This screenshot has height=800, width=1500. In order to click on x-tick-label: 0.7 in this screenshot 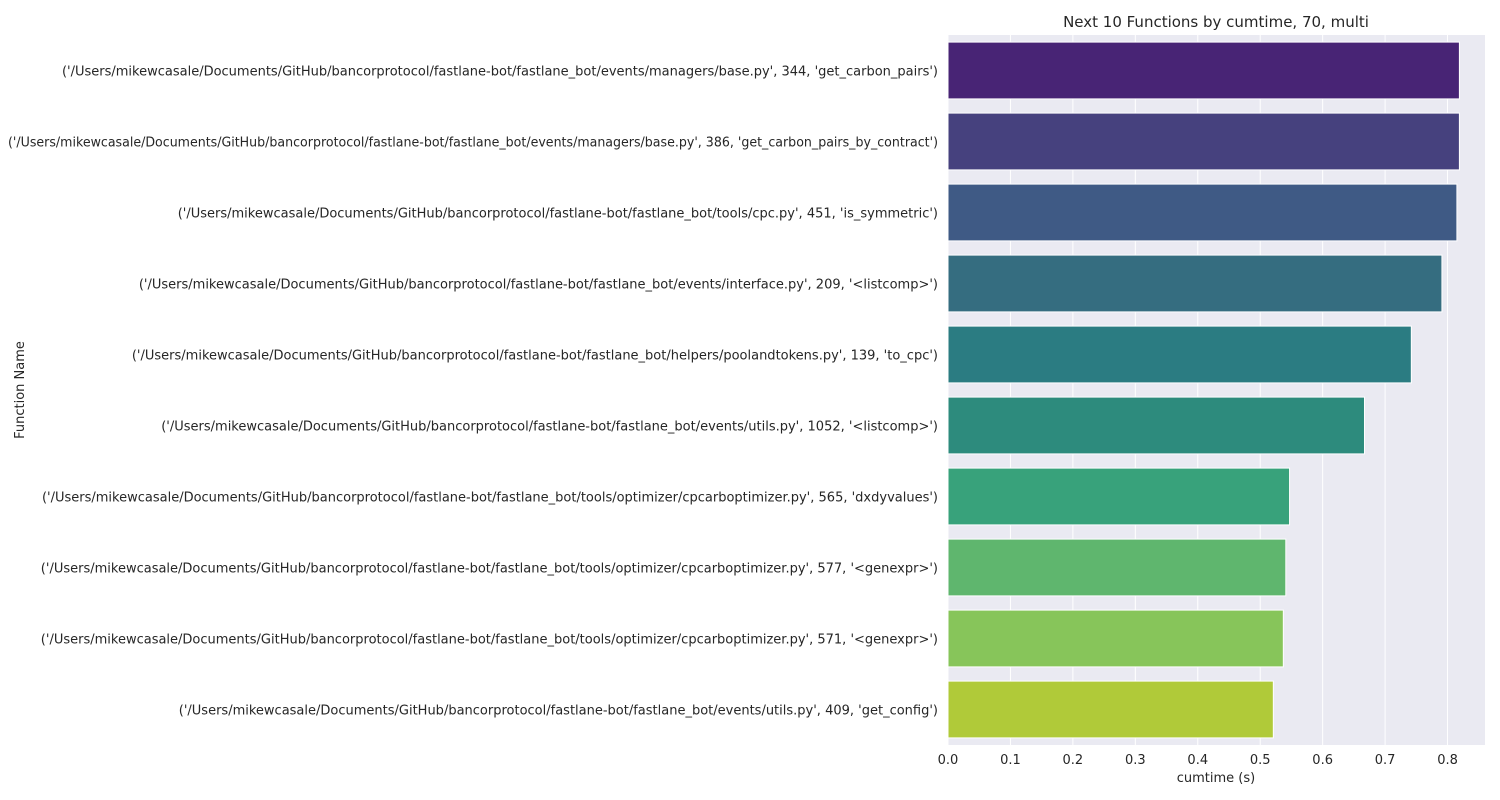, I will do `click(1385, 760)`.